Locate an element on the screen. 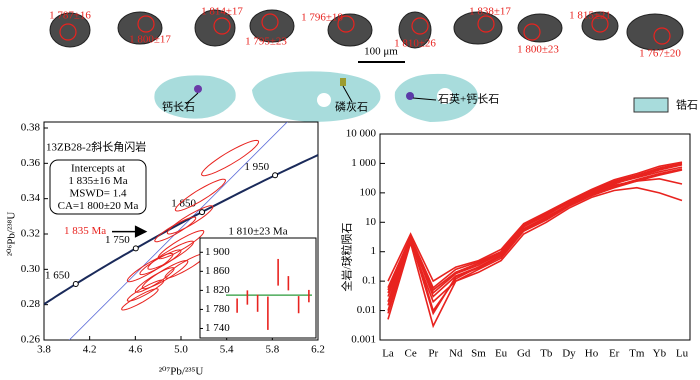  x-tick-label: 5.0 is located at coordinates (181, 350).